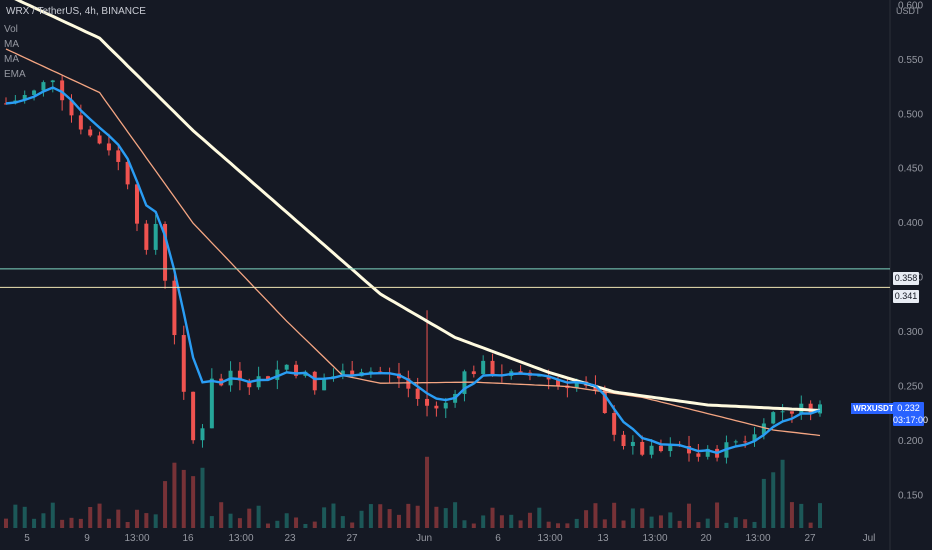  Describe the element at coordinates (498, 538) in the screenshot. I see `x-tick-label: 6` at that location.